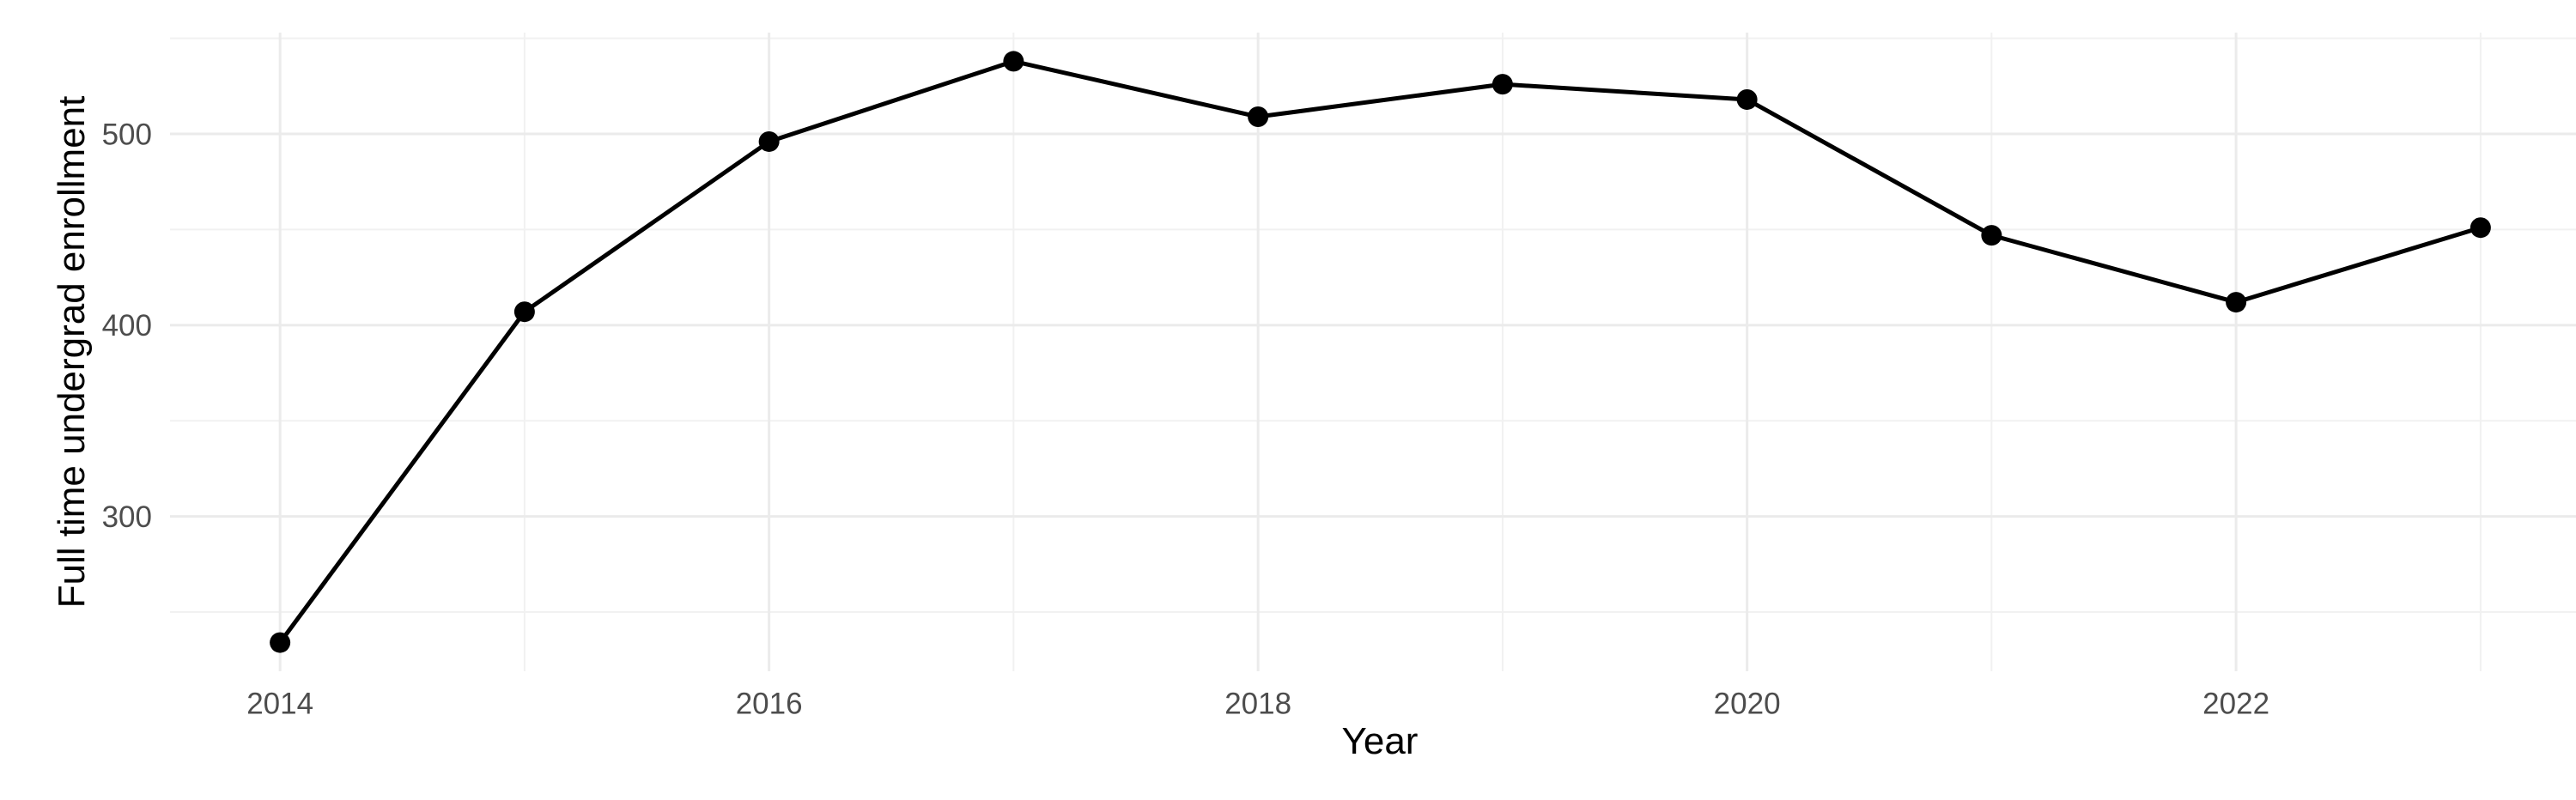 The image size is (2576, 800). What do you see at coordinates (770, 703) in the screenshot?
I see `x-tick-label: 2016` at bounding box center [770, 703].